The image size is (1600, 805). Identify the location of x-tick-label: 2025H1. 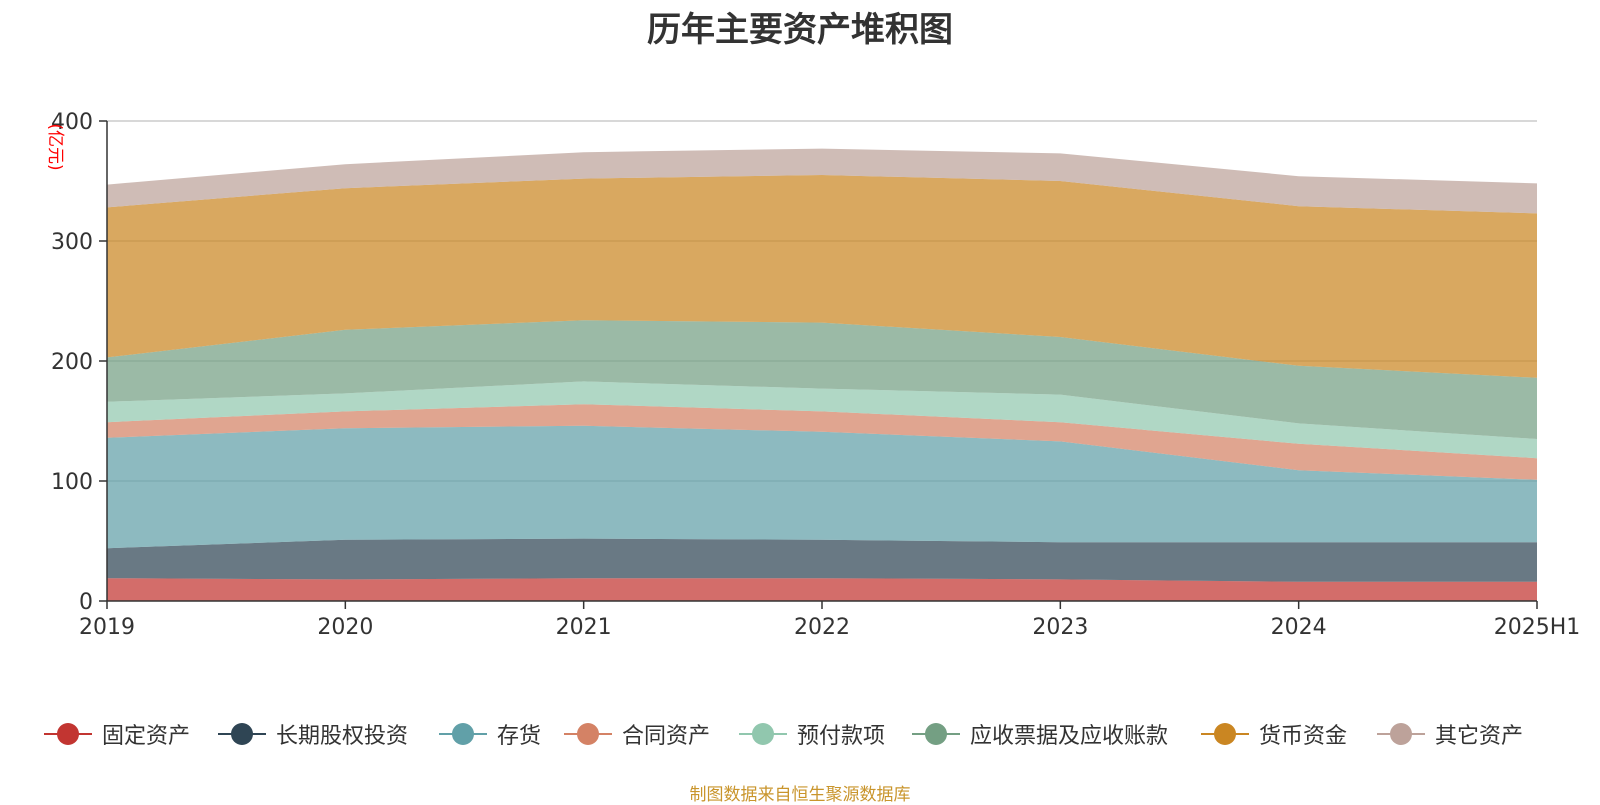
(1537, 627).